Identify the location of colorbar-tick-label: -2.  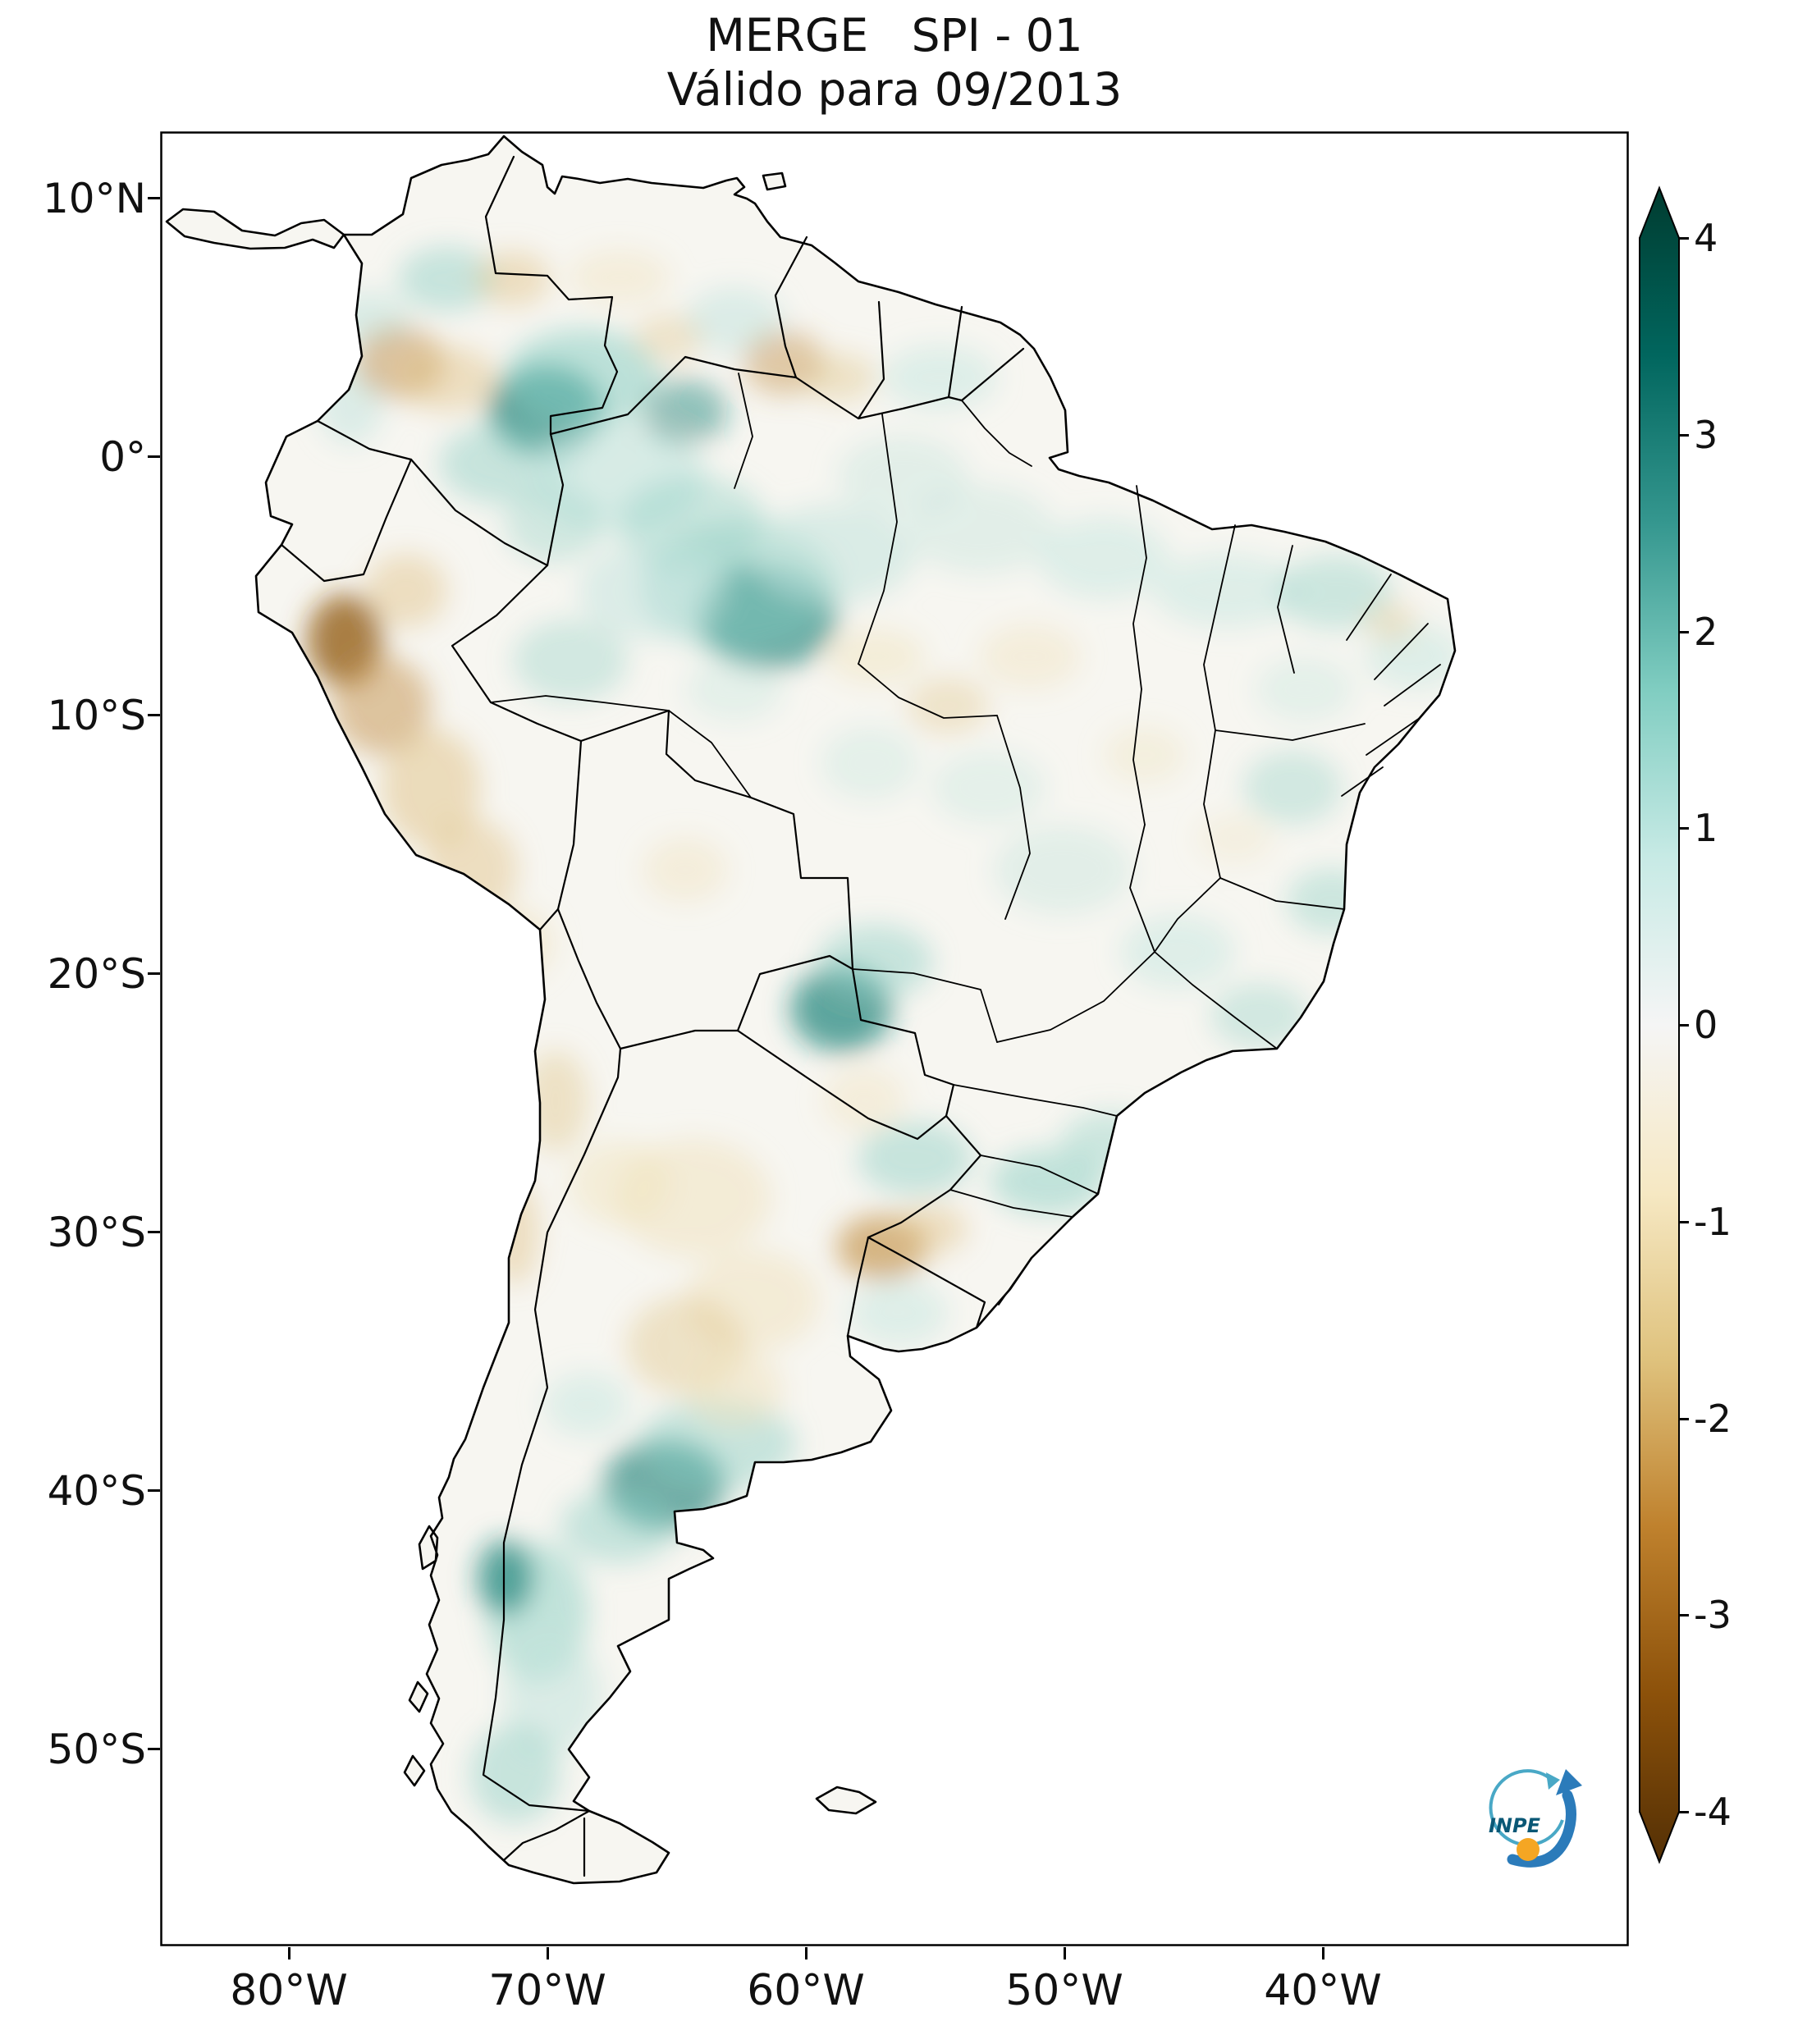
(1713, 1419).